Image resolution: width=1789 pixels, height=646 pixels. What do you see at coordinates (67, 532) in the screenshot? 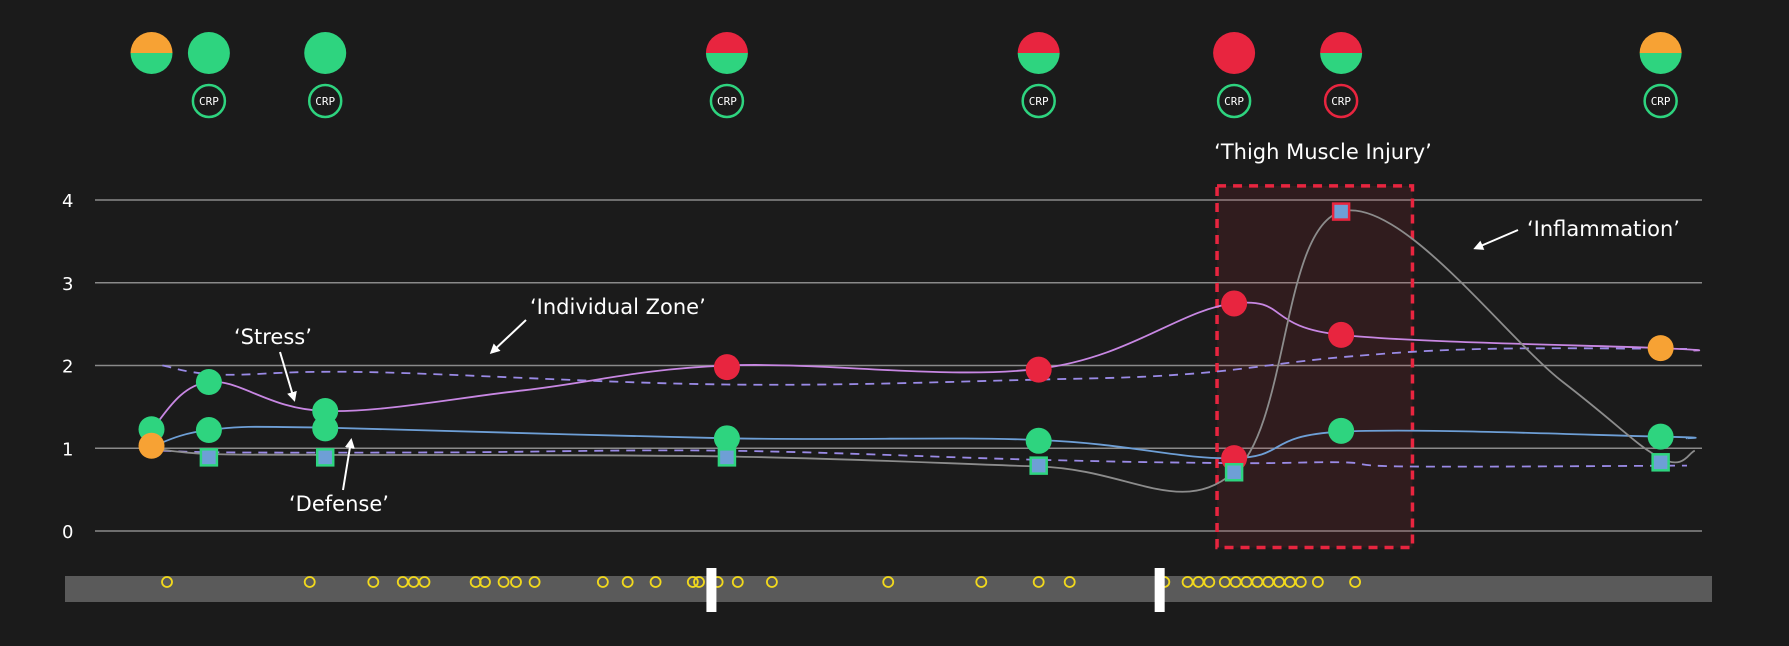
I see `y-tick-label: 0` at bounding box center [67, 532].